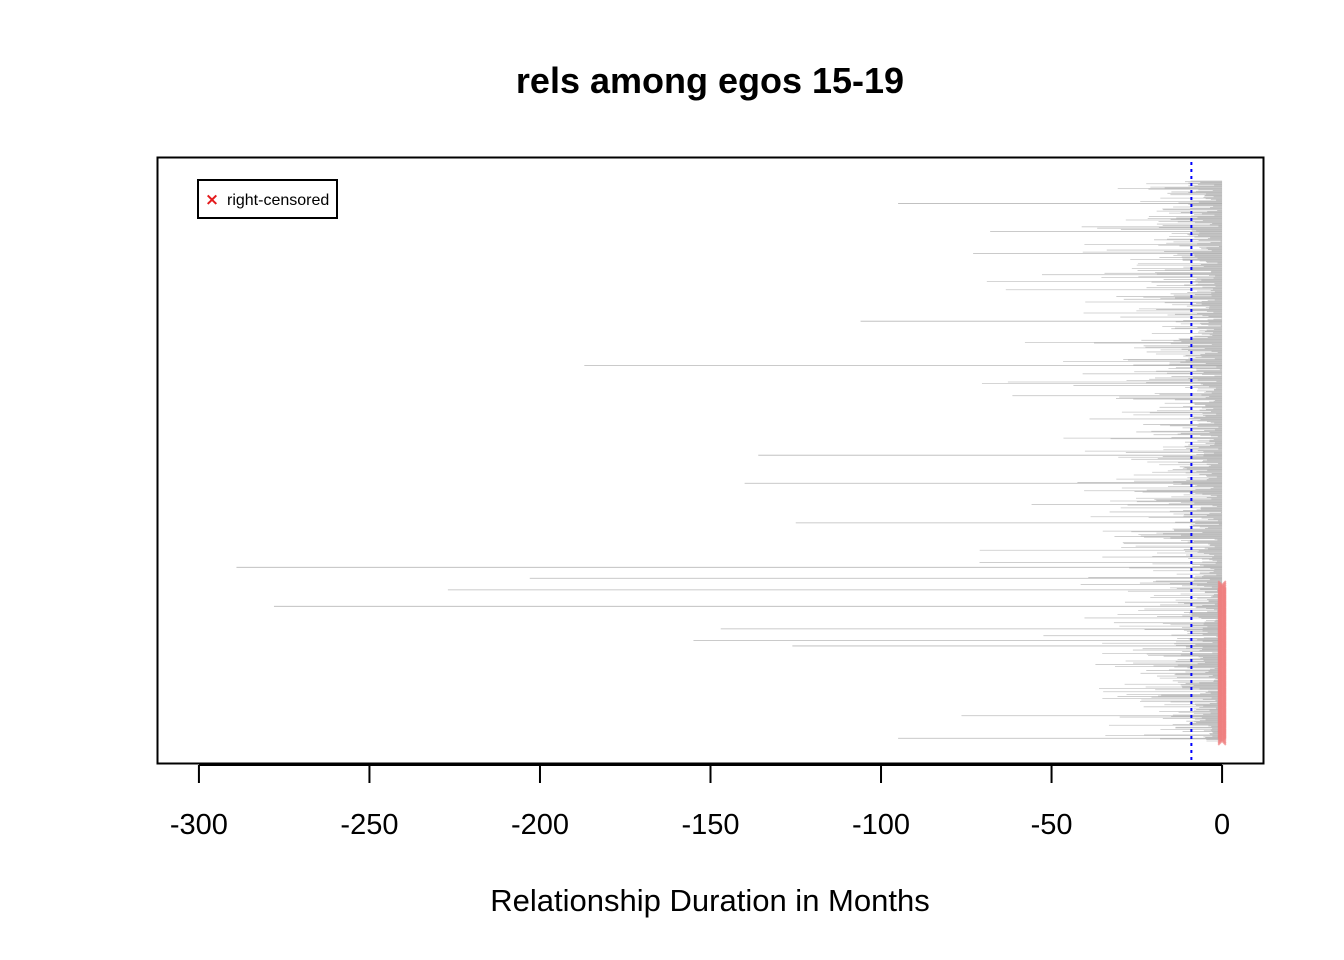 The height and width of the screenshot is (960, 1344). Describe the element at coordinates (212, 200) in the screenshot. I see `legend-marker-x: ×` at that location.